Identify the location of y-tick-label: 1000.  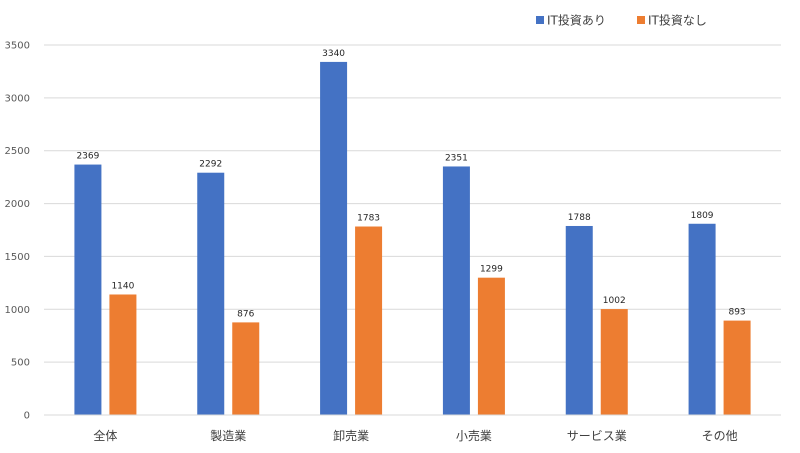
(17, 310).